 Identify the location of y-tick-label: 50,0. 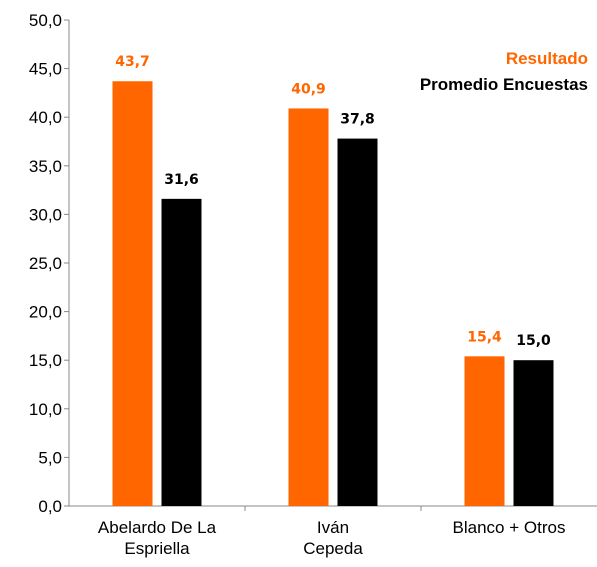
(45, 20).